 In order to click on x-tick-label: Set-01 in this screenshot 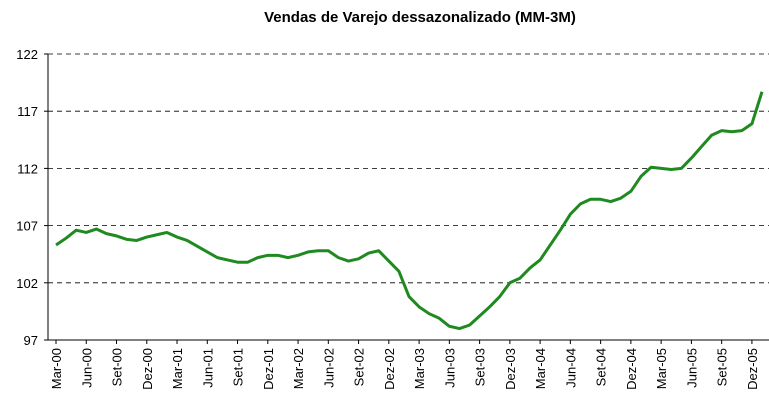, I will do `click(238, 367)`.